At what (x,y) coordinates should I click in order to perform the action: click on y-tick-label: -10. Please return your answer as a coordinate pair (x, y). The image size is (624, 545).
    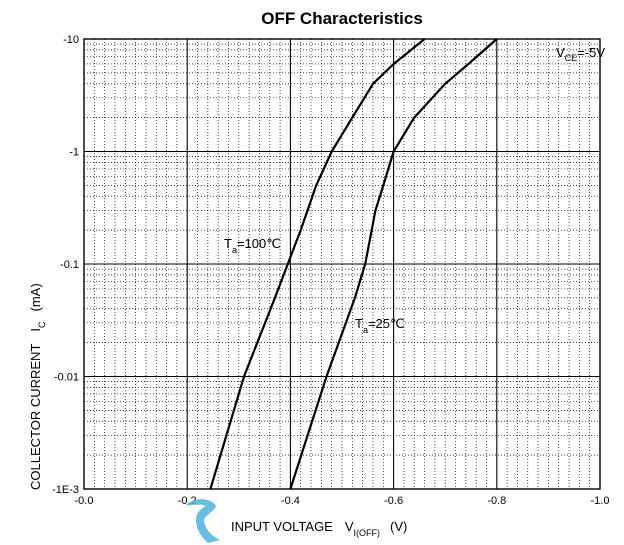
    Looking at the image, I should click on (71, 40).